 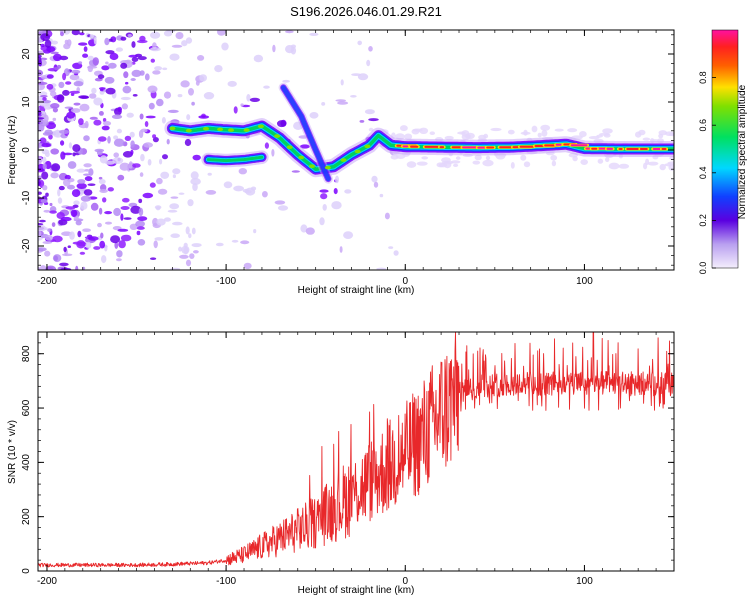 What do you see at coordinates (47, 581) in the screenshot?
I see `snr-x-tick-label: -200` at bounding box center [47, 581].